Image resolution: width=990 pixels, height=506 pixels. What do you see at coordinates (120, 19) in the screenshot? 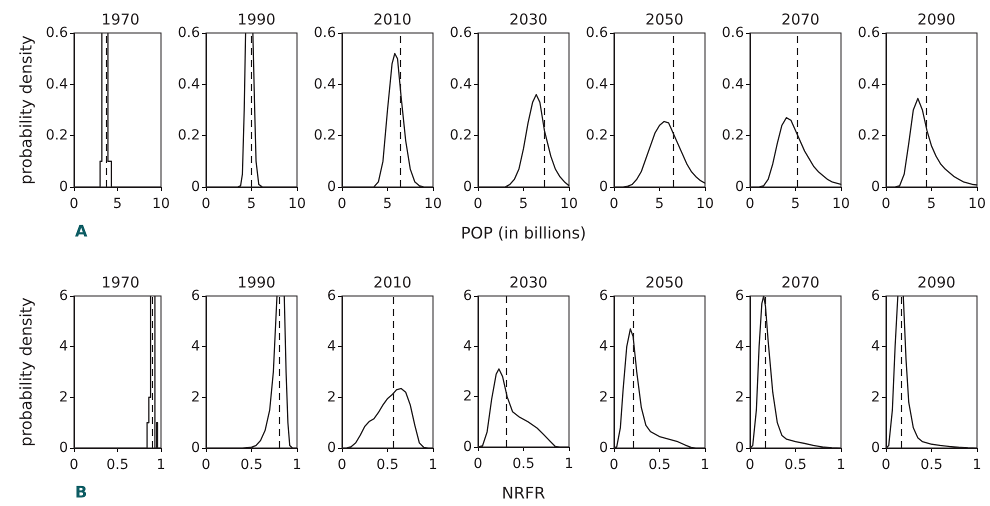
I see `chart-title: 1970` at bounding box center [120, 19].